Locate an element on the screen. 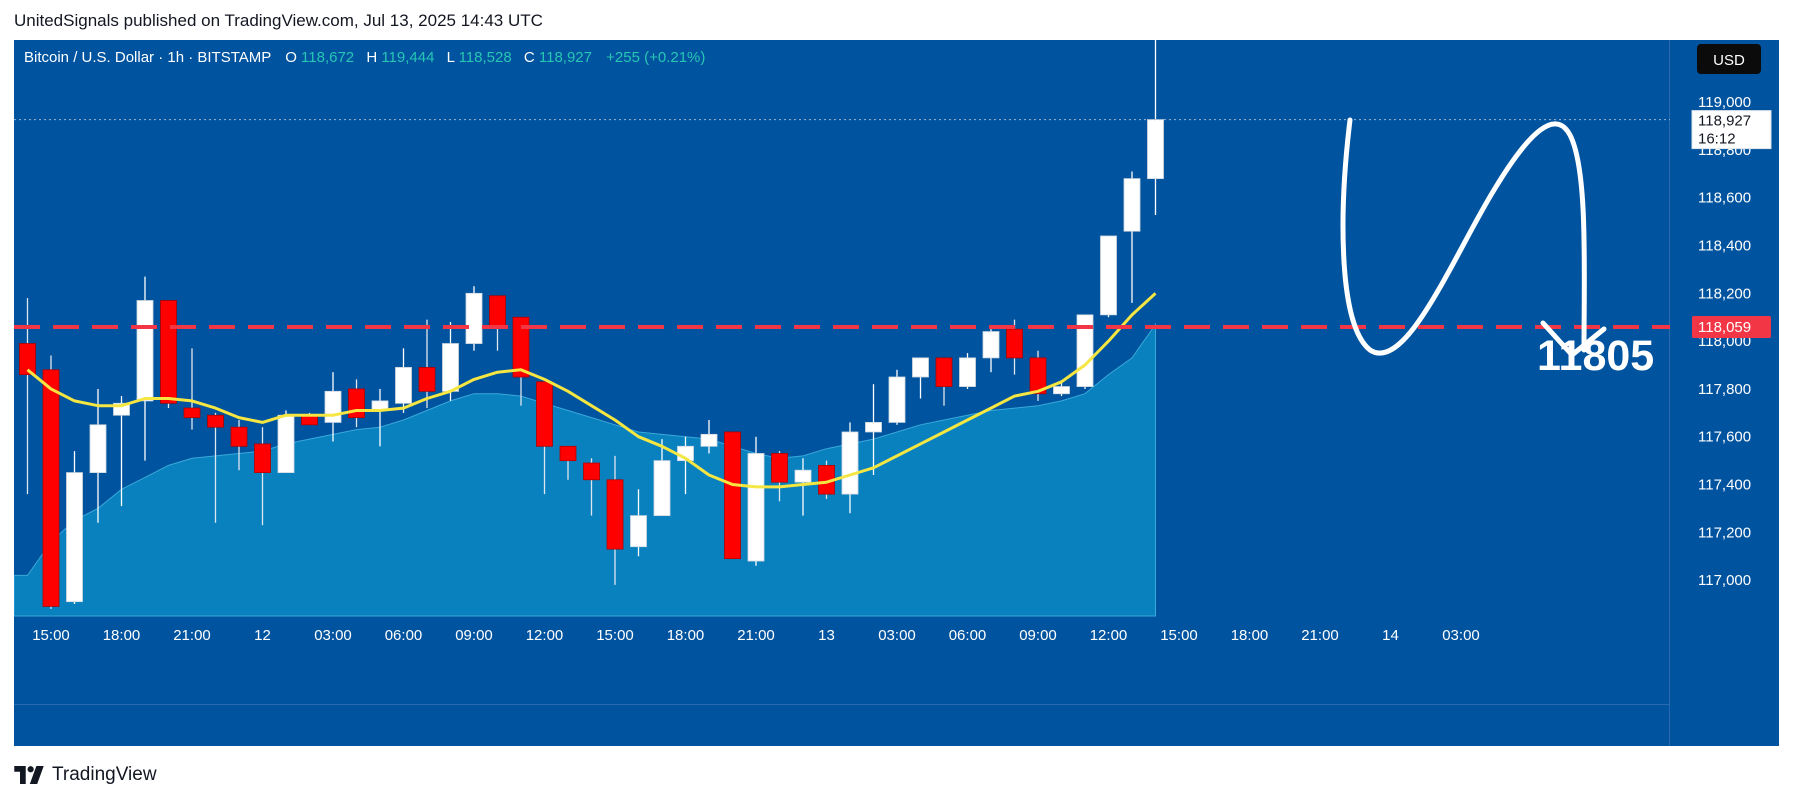 This screenshot has width=1793, height=799. price-tick-label: 118,400 is located at coordinates (1724, 246).